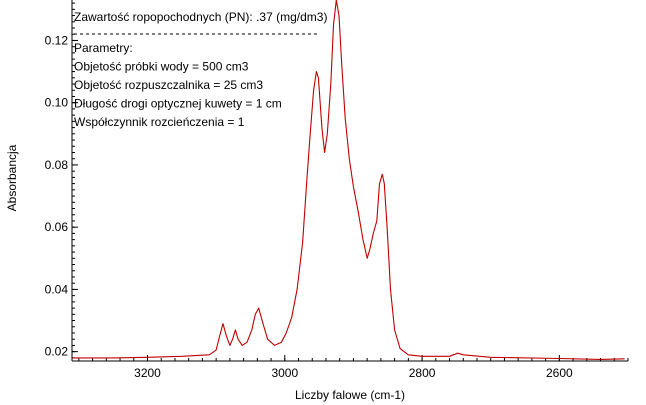 The width and height of the screenshot is (646, 405). Describe the element at coordinates (57, 165) in the screenshot. I see `y-tick-label: 0.08` at that location.